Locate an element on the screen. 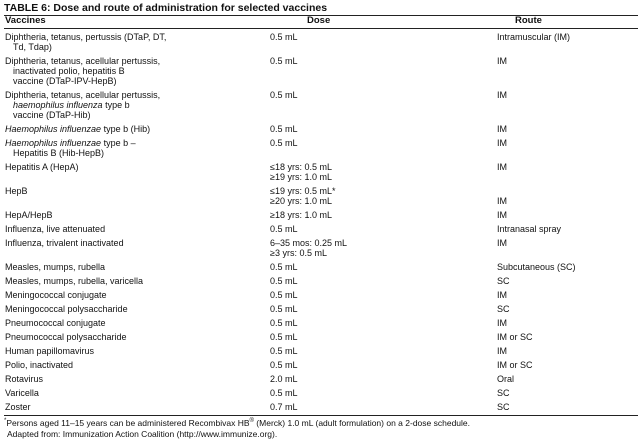 Image resolution: width=640 pixels, height=444 pixels. vaccine-text: Polio, inactivated is located at coordinates (39, 365).